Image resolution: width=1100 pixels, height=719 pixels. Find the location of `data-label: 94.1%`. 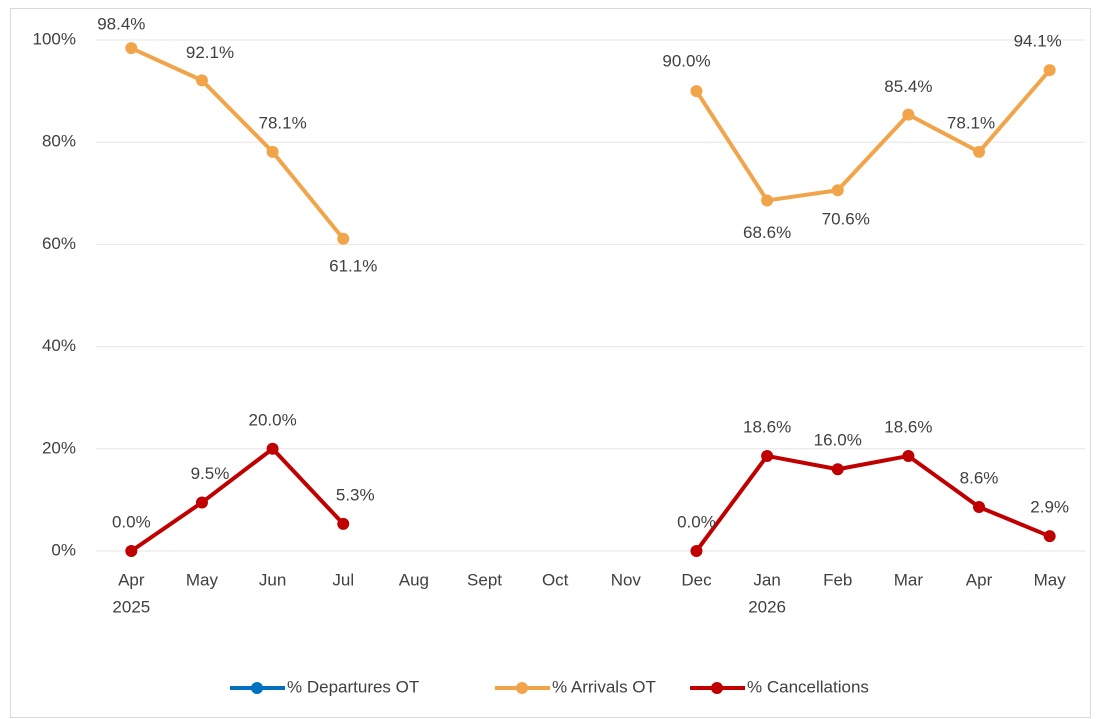

data-label: 94.1% is located at coordinates (1038, 41).